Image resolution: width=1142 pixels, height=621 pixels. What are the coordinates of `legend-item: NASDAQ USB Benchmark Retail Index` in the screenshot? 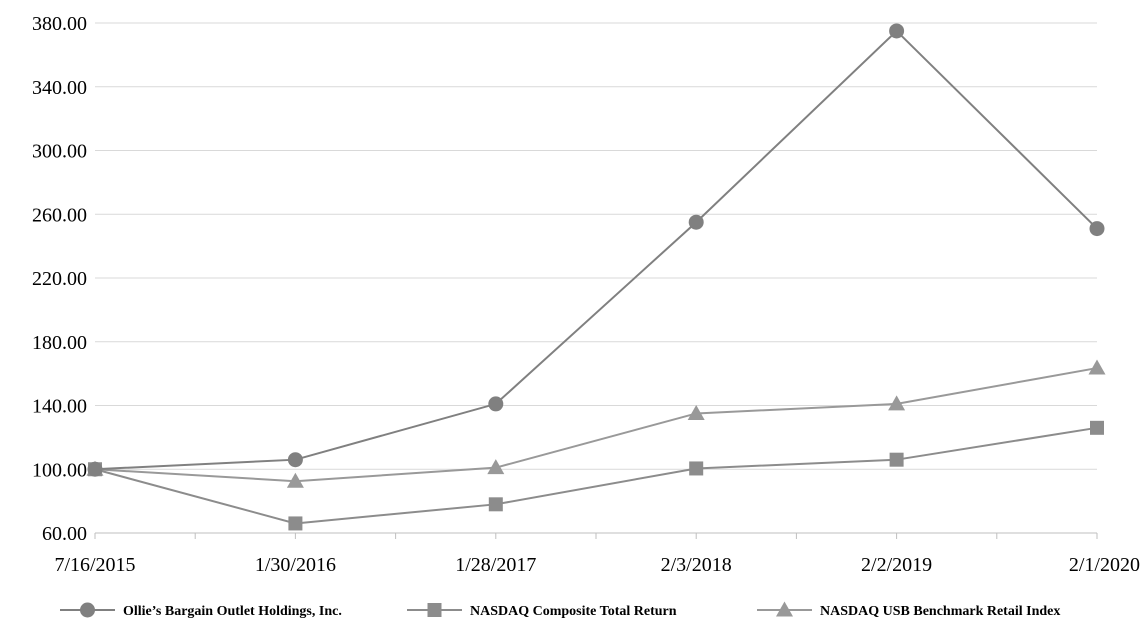 It's located at (908, 610).